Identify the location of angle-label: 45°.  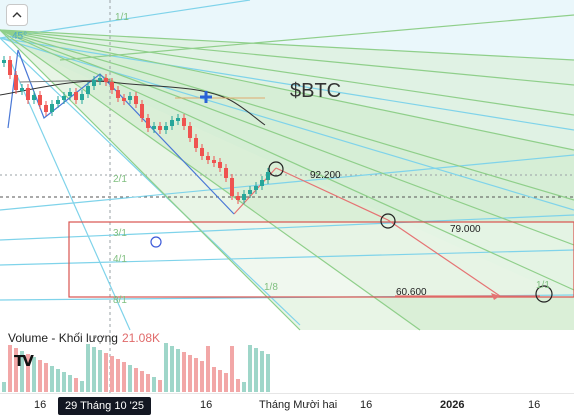
(20, 36).